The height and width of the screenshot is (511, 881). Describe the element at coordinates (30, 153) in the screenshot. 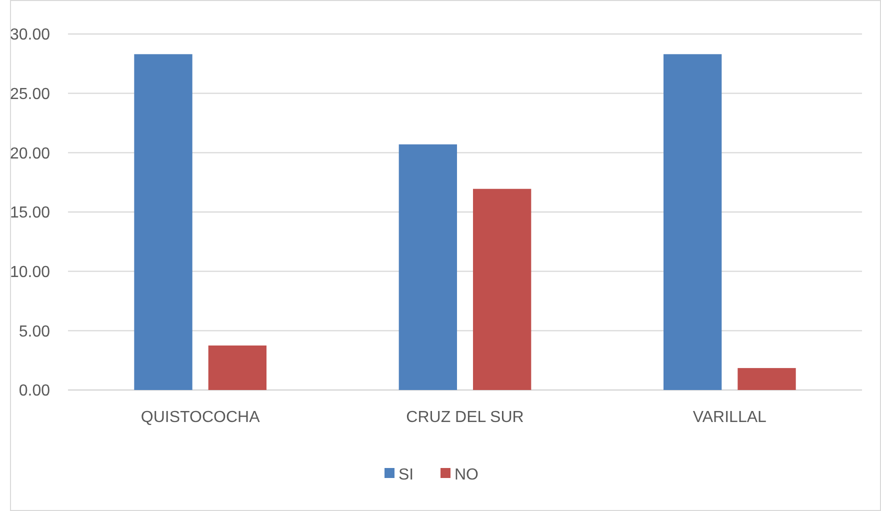

I see `y-tick-label: 20.00` at that location.